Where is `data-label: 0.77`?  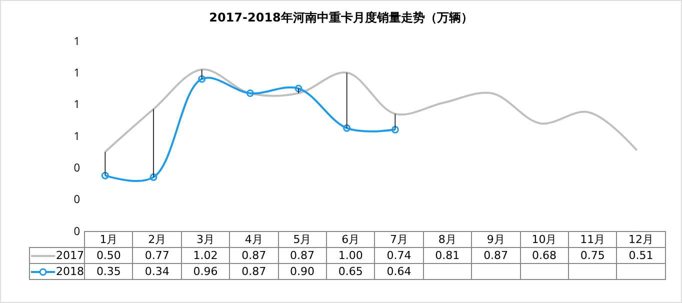
data-label: 0.77 is located at coordinates (157, 256).